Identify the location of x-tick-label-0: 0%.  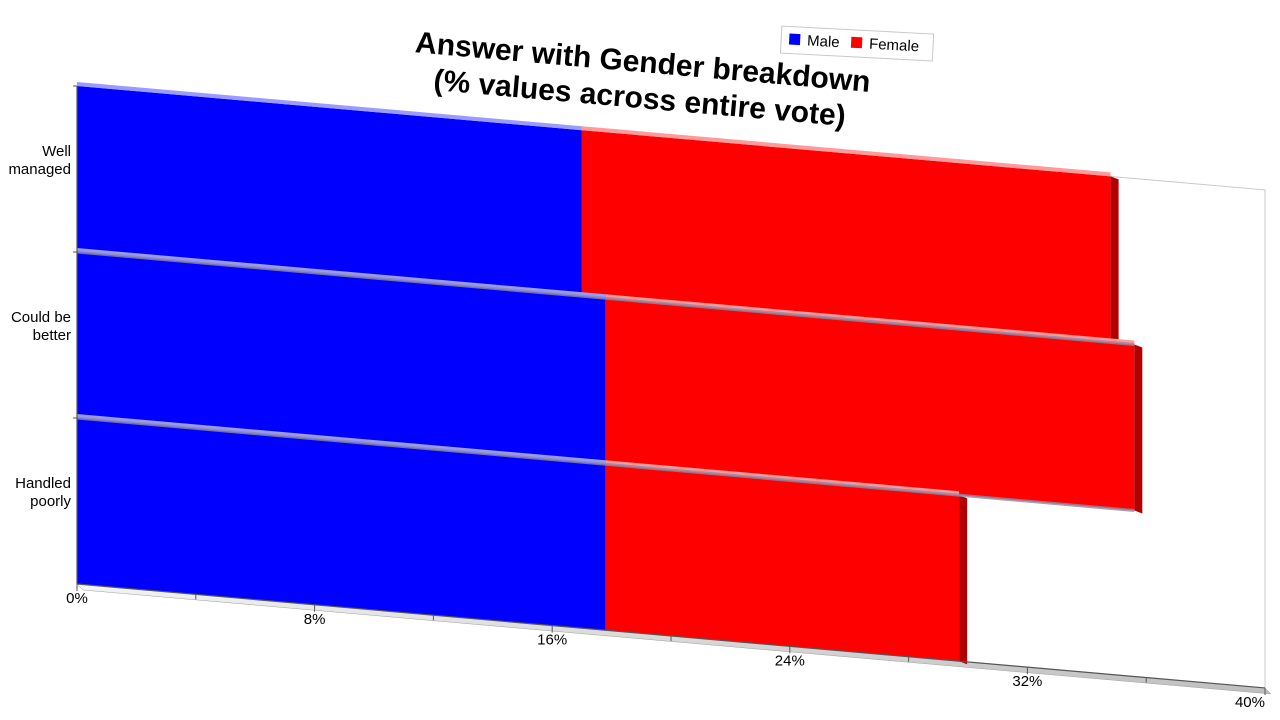
(77, 598).